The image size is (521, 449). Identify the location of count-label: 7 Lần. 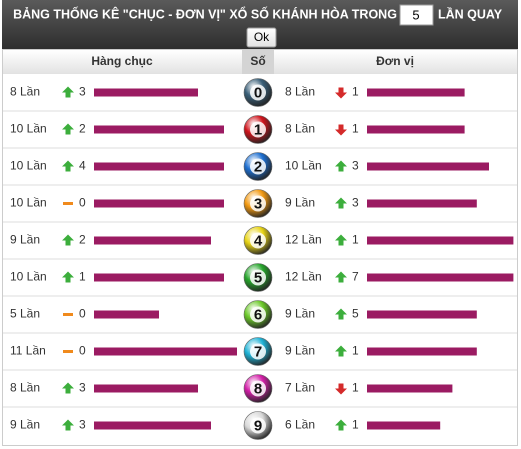
(300, 388).